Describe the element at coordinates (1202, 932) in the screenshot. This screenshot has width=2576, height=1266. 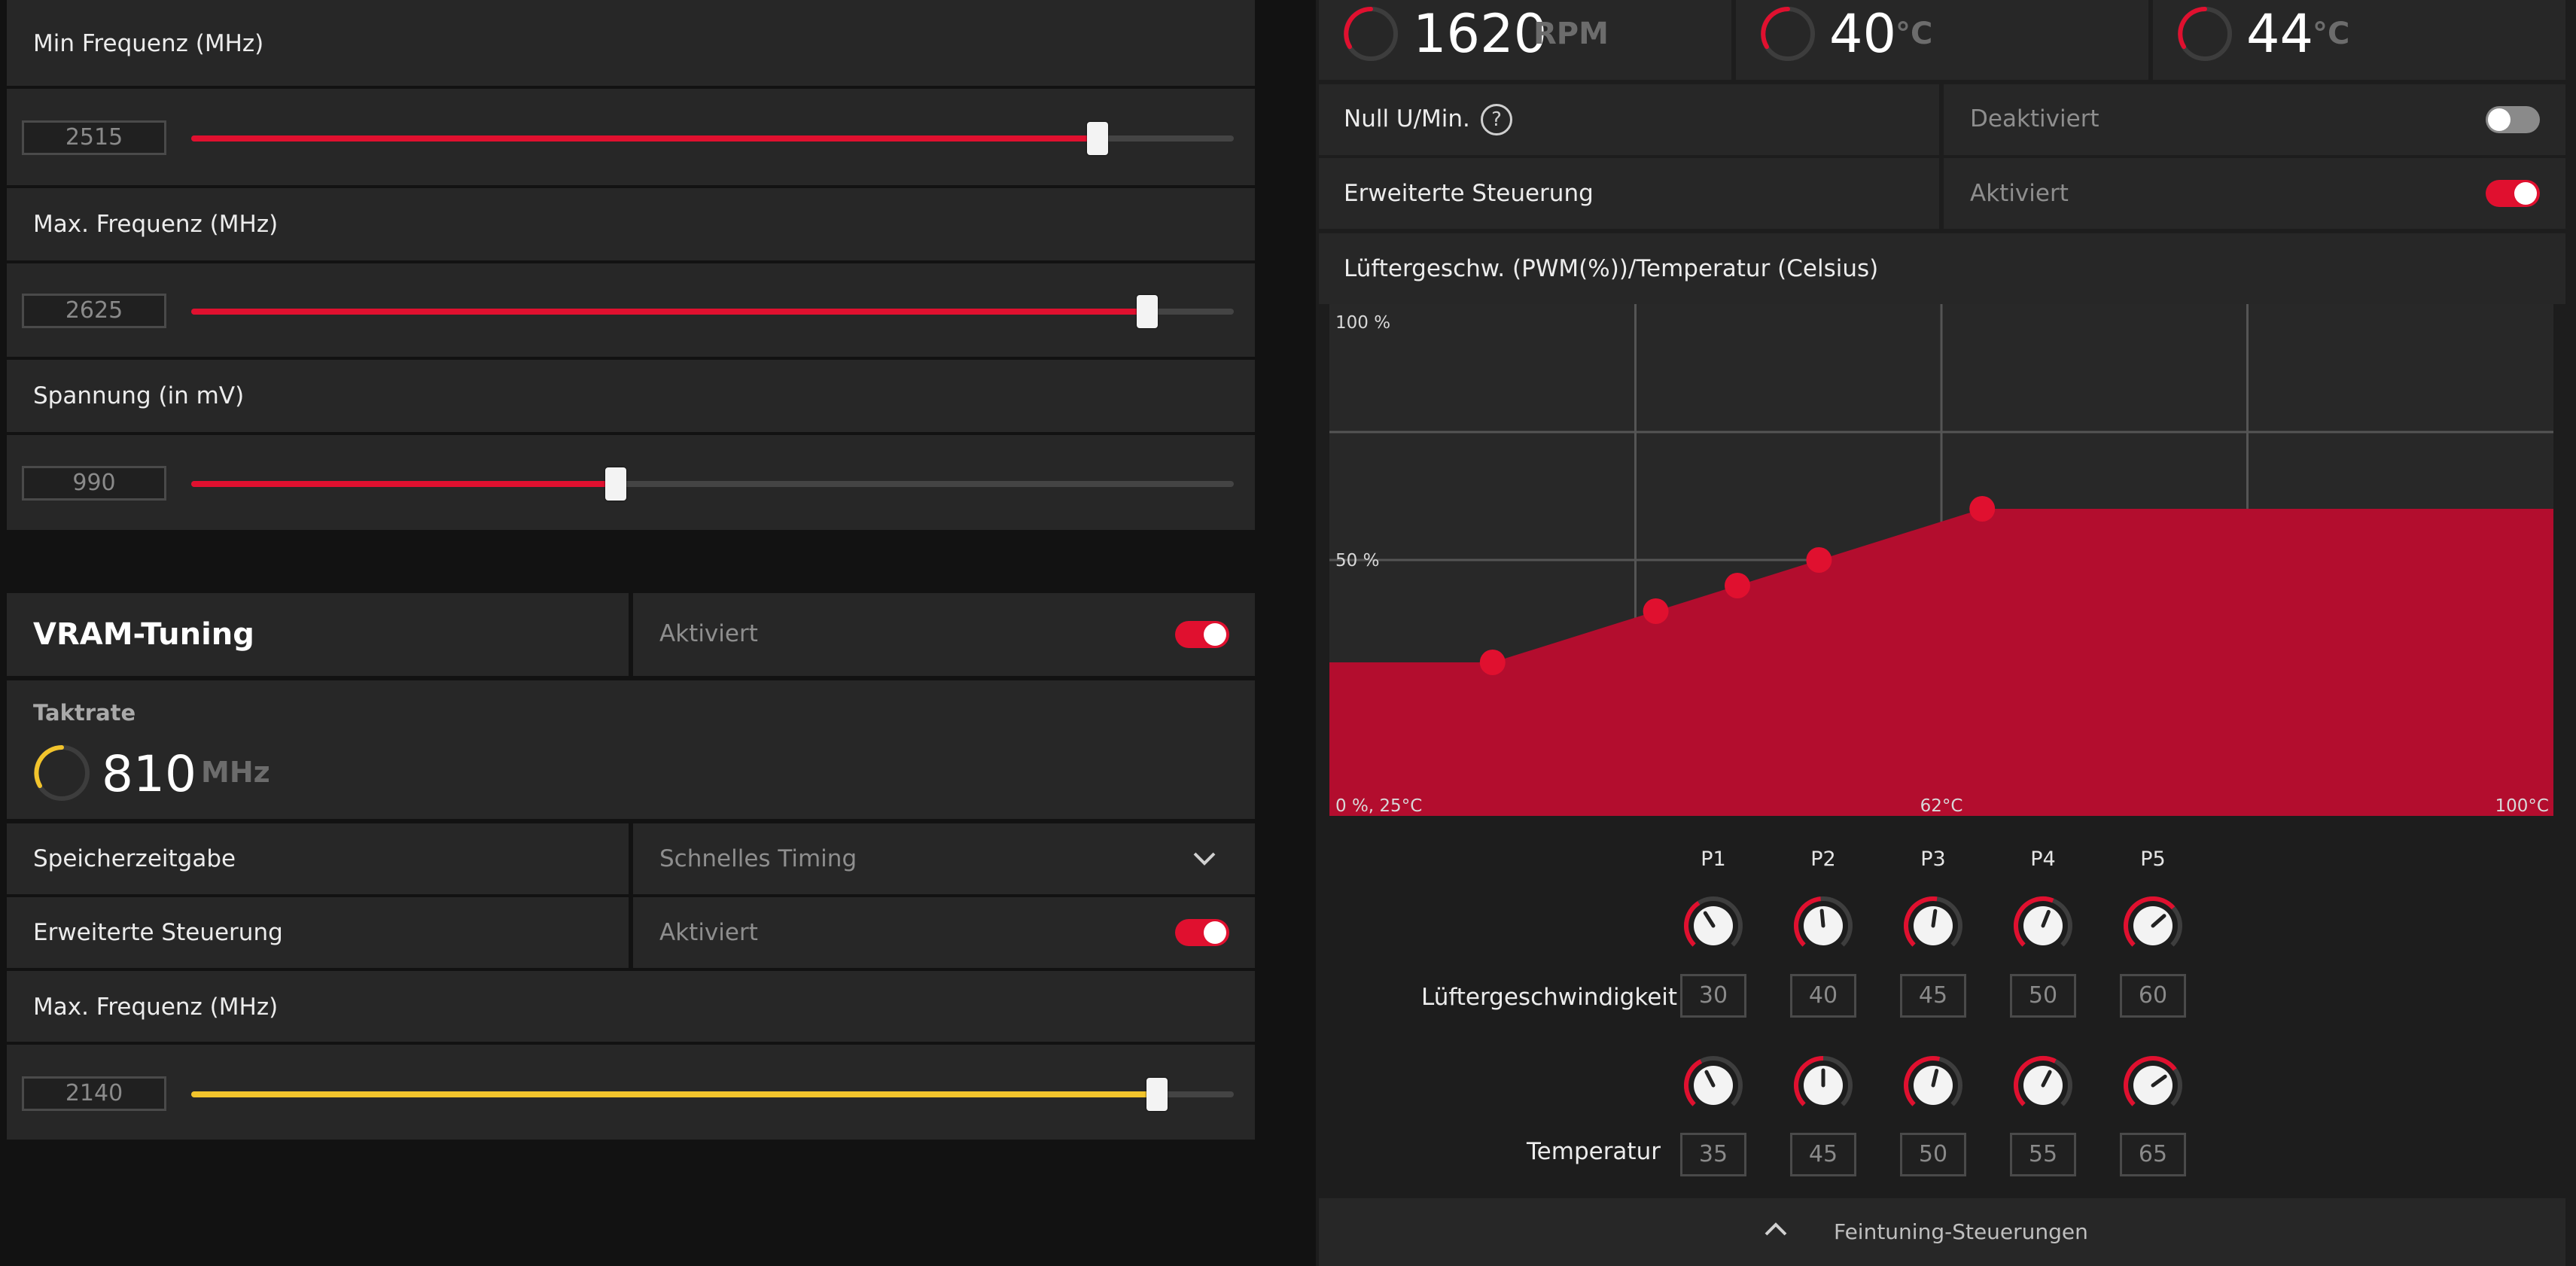
I see `vram-advanced-toggle` at that location.